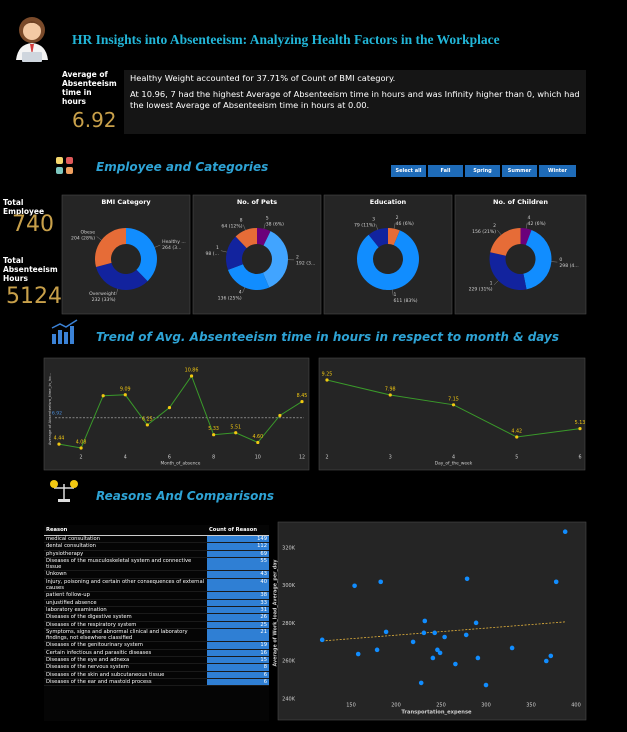 Image resolution: width=627 pixels, height=732 pixels. Describe the element at coordinates (83, 239) in the screenshot. I see `slice-label: 204 (28%)` at that location.